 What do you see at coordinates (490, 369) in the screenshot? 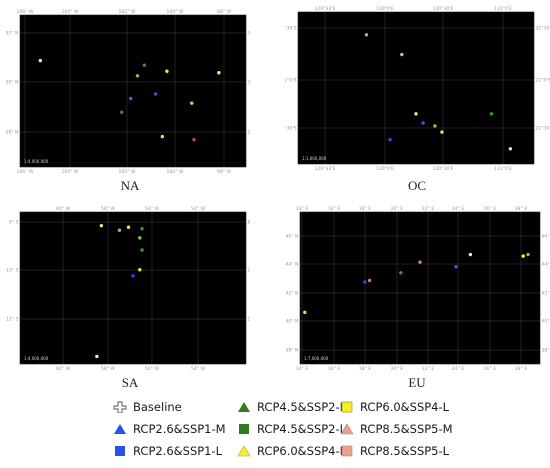
I see `x-tick-label: 26° E` at bounding box center [490, 369].